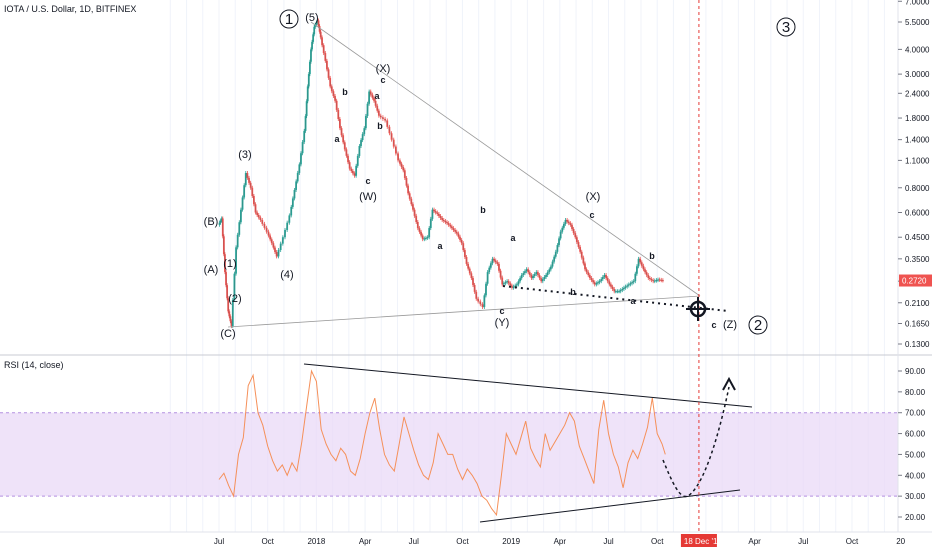  Describe the element at coordinates (915, 475) in the screenshot. I see `rsi-tick-label: 40.00` at that location.